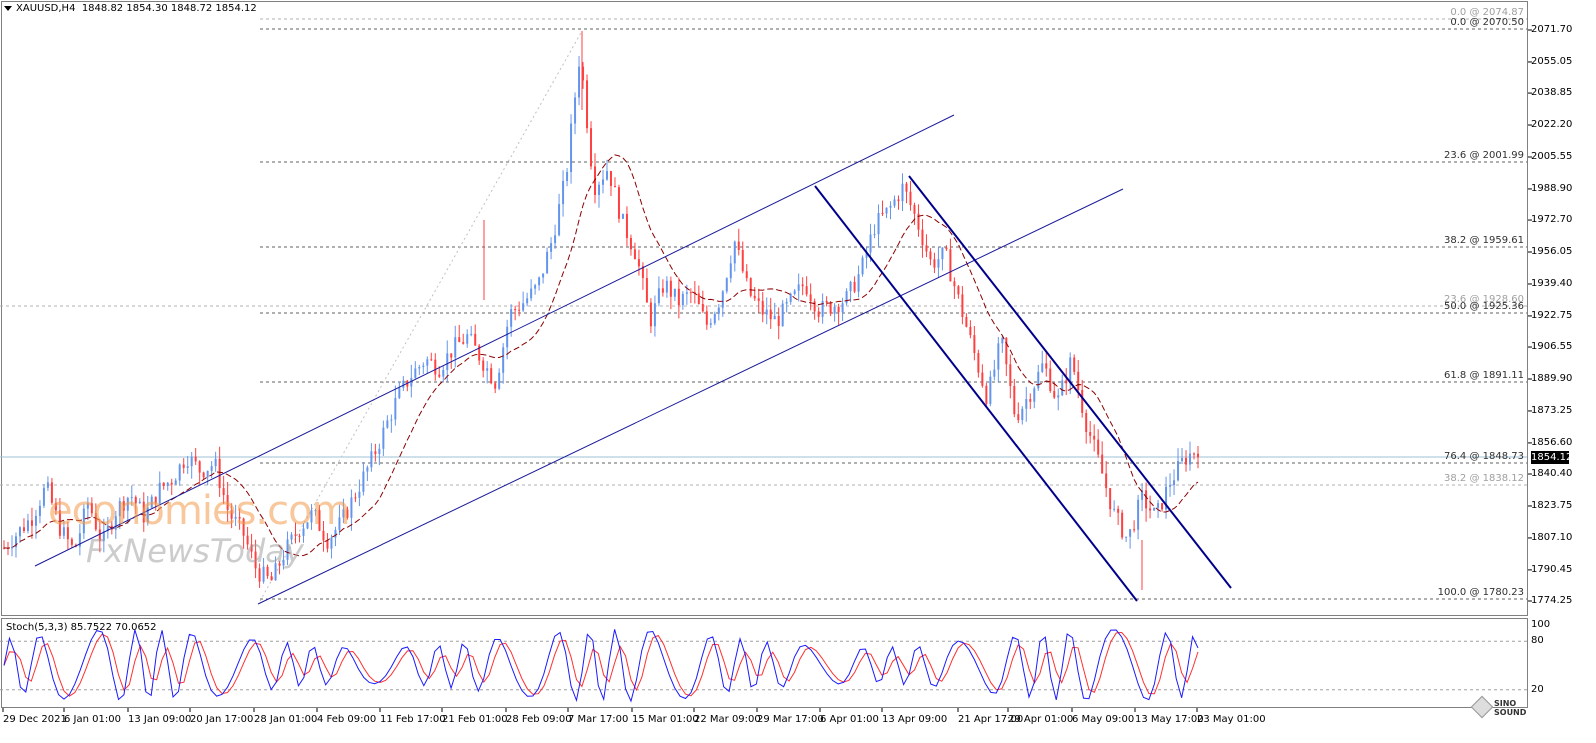 The image size is (1596, 743). Describe the element at coordinates (764, 663) in the screenshot. I see `stochastic-panel` at that location.